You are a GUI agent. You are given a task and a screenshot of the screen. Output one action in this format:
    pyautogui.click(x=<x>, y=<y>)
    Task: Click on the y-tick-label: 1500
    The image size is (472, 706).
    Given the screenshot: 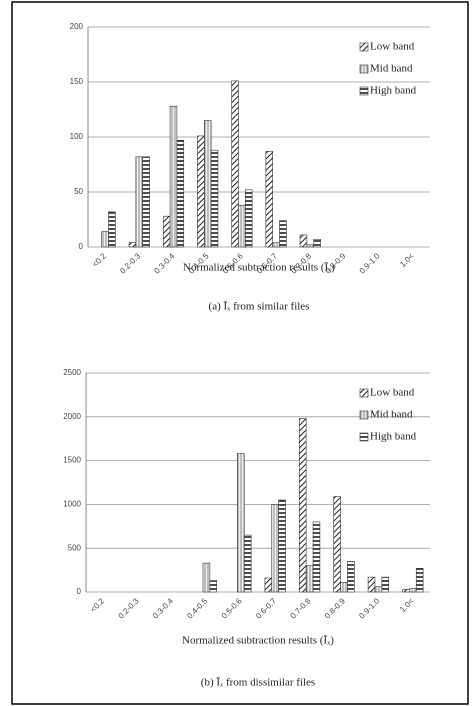 What is the action you would take?
    pyautogui.click(x=72, y=460)
    